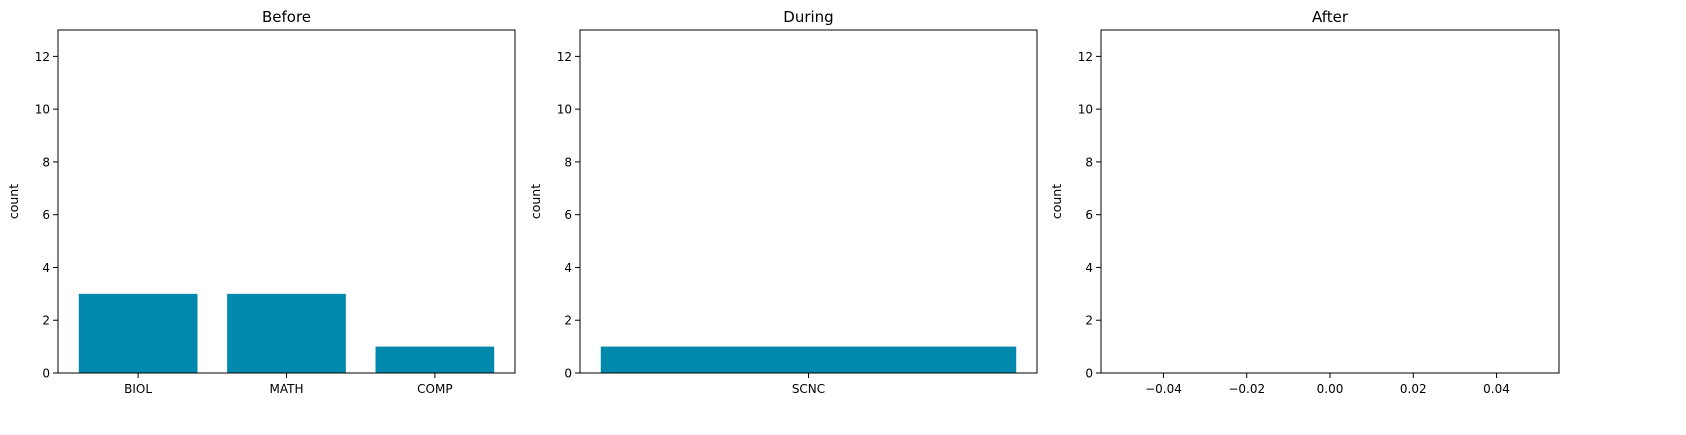  Describe the element at coordinates (1163, 389) in the screenshot. I see `x-tick-label: −0.04` at that location.